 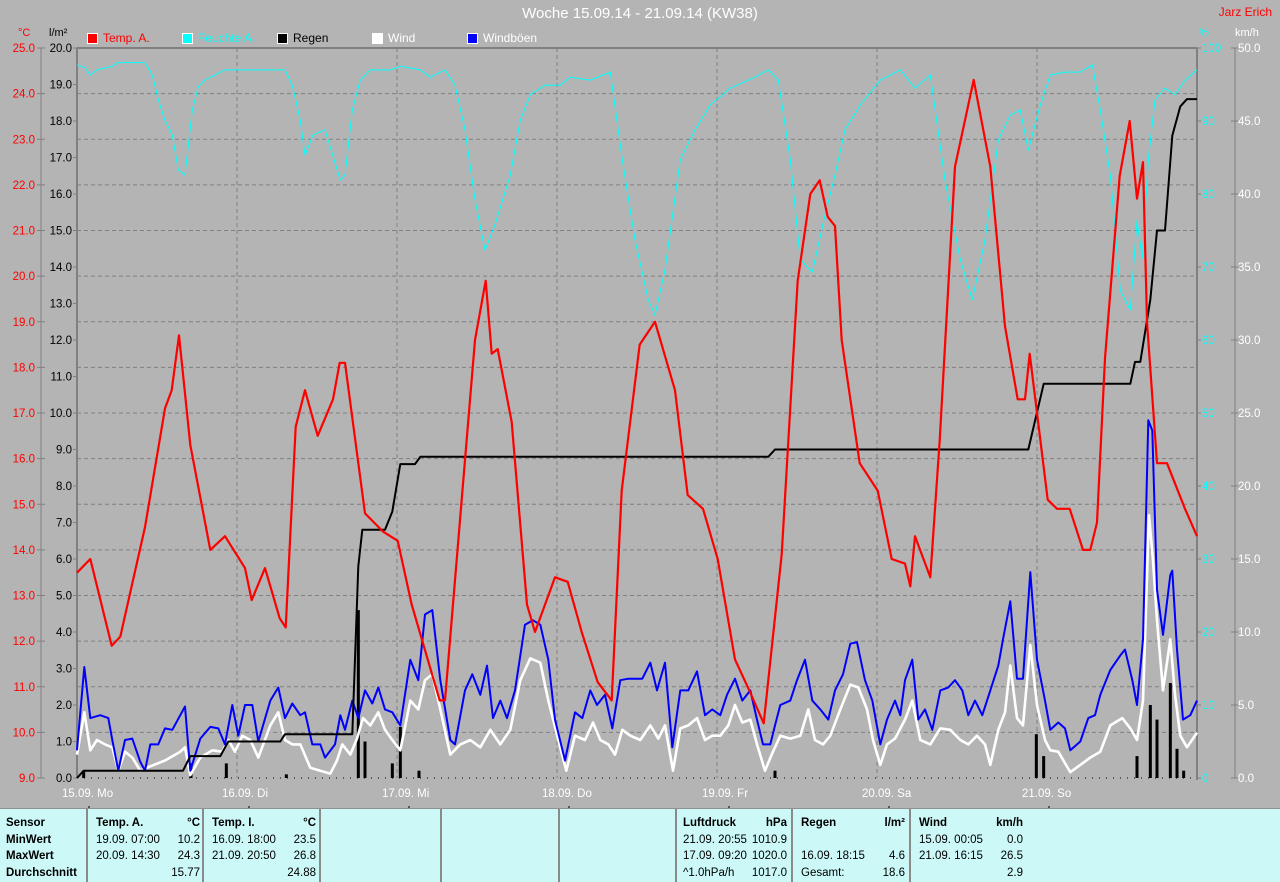 I want to click on legend-rain: Regen, so click(x=302, y=38).